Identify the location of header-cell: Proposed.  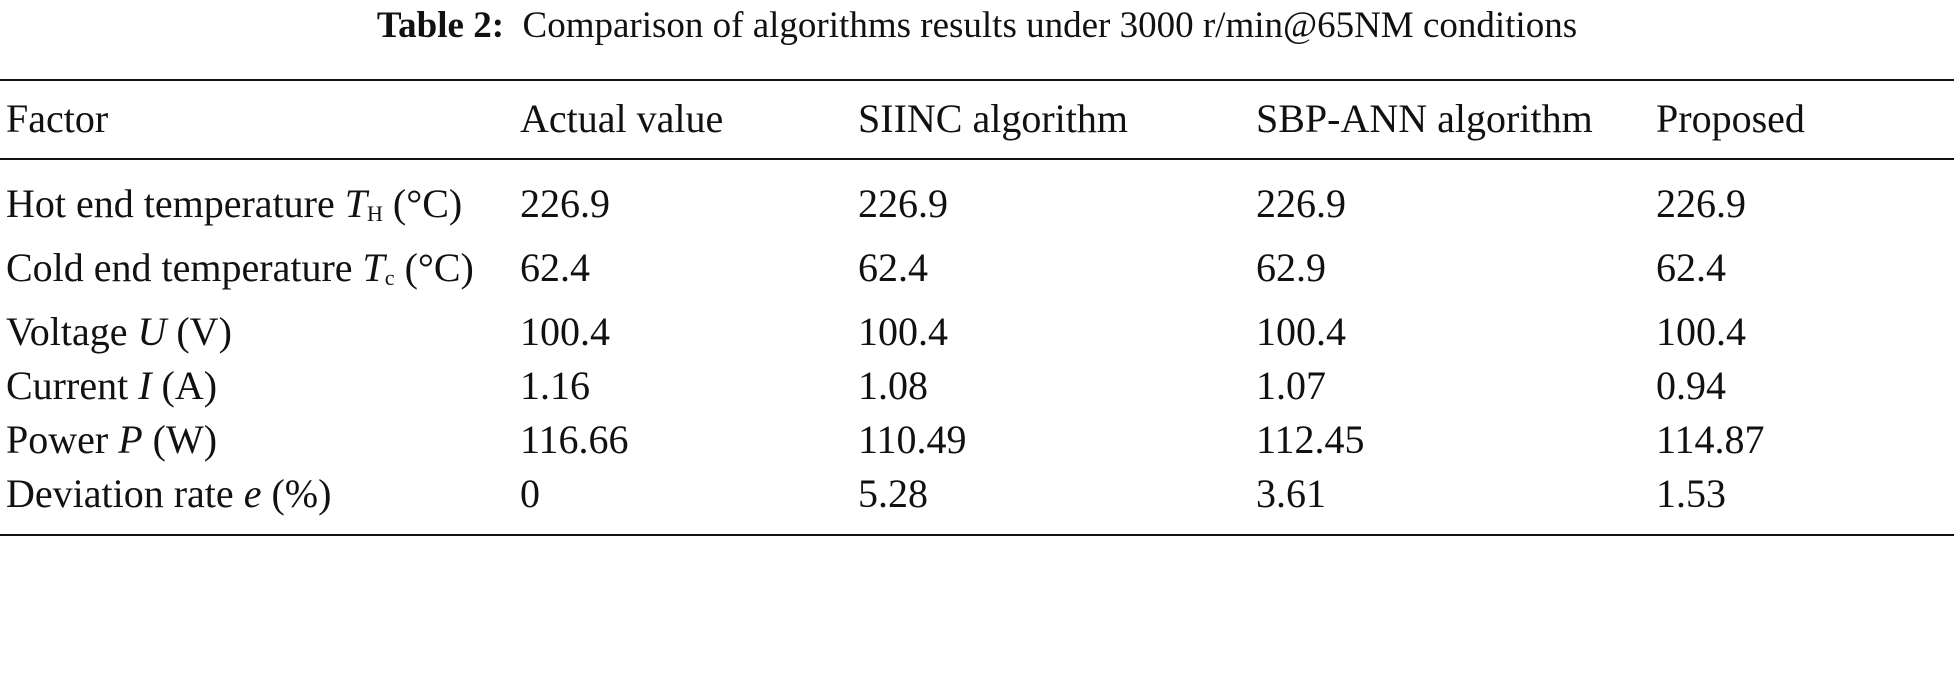
(1730, 118).